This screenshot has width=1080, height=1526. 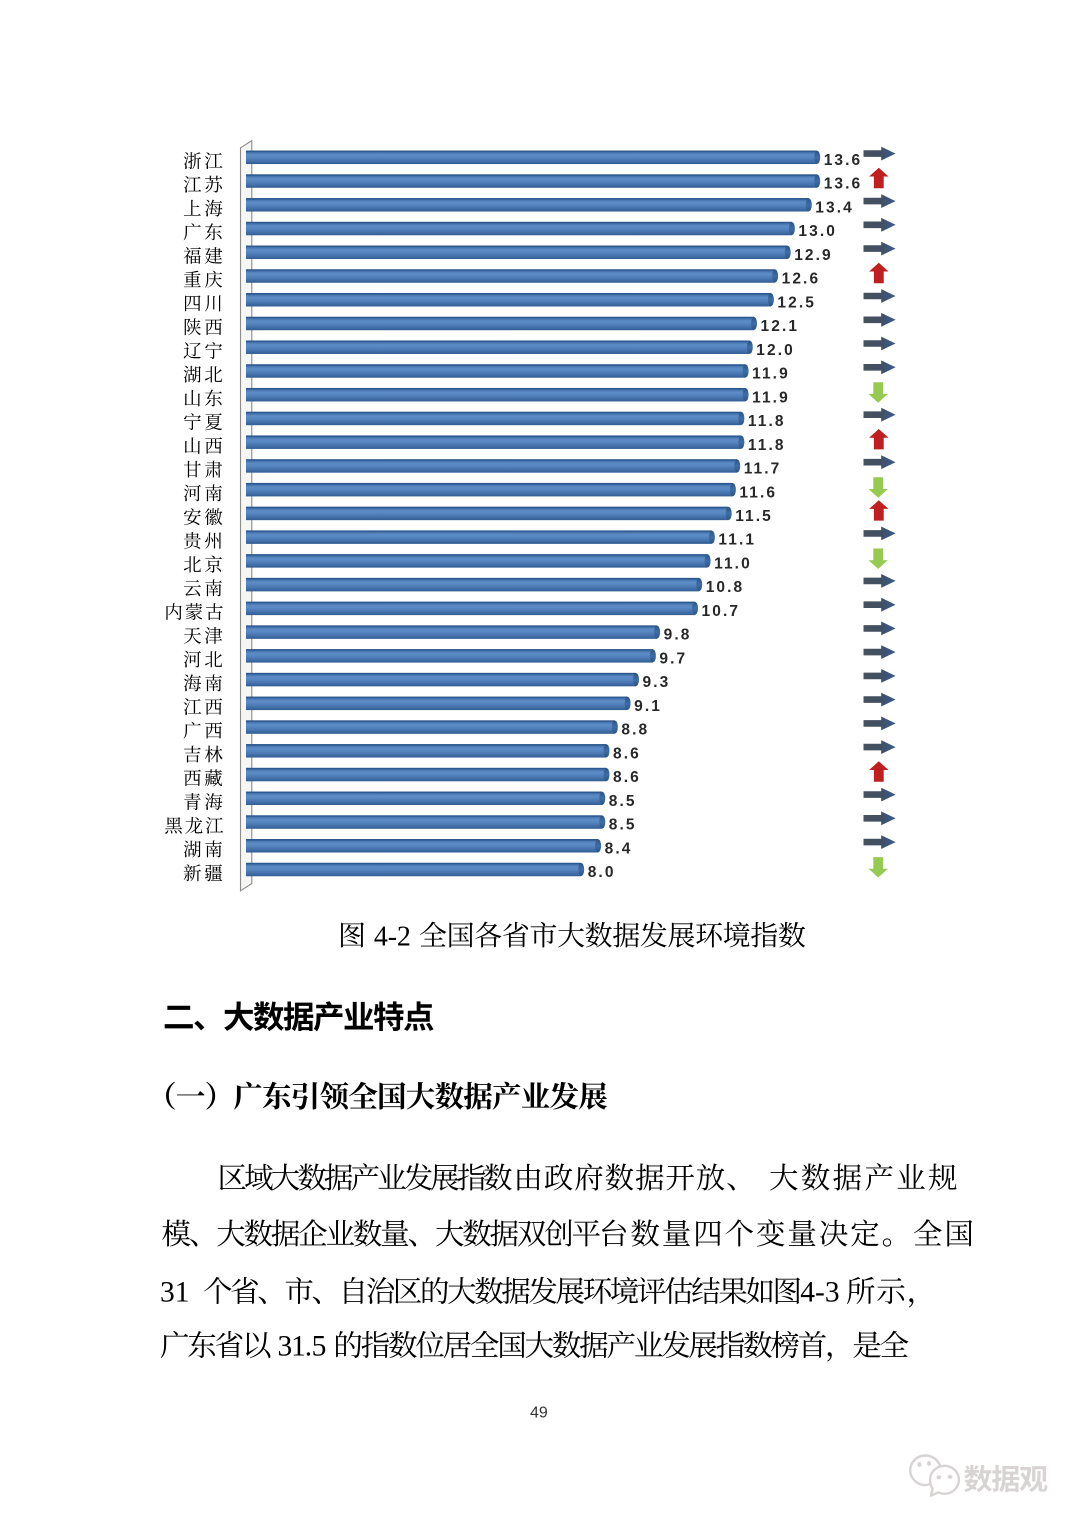 What do you see at coordinates (737, 540) in the screenshot?
I see `svg-text: 11.1` at bounding box center [737, 540].